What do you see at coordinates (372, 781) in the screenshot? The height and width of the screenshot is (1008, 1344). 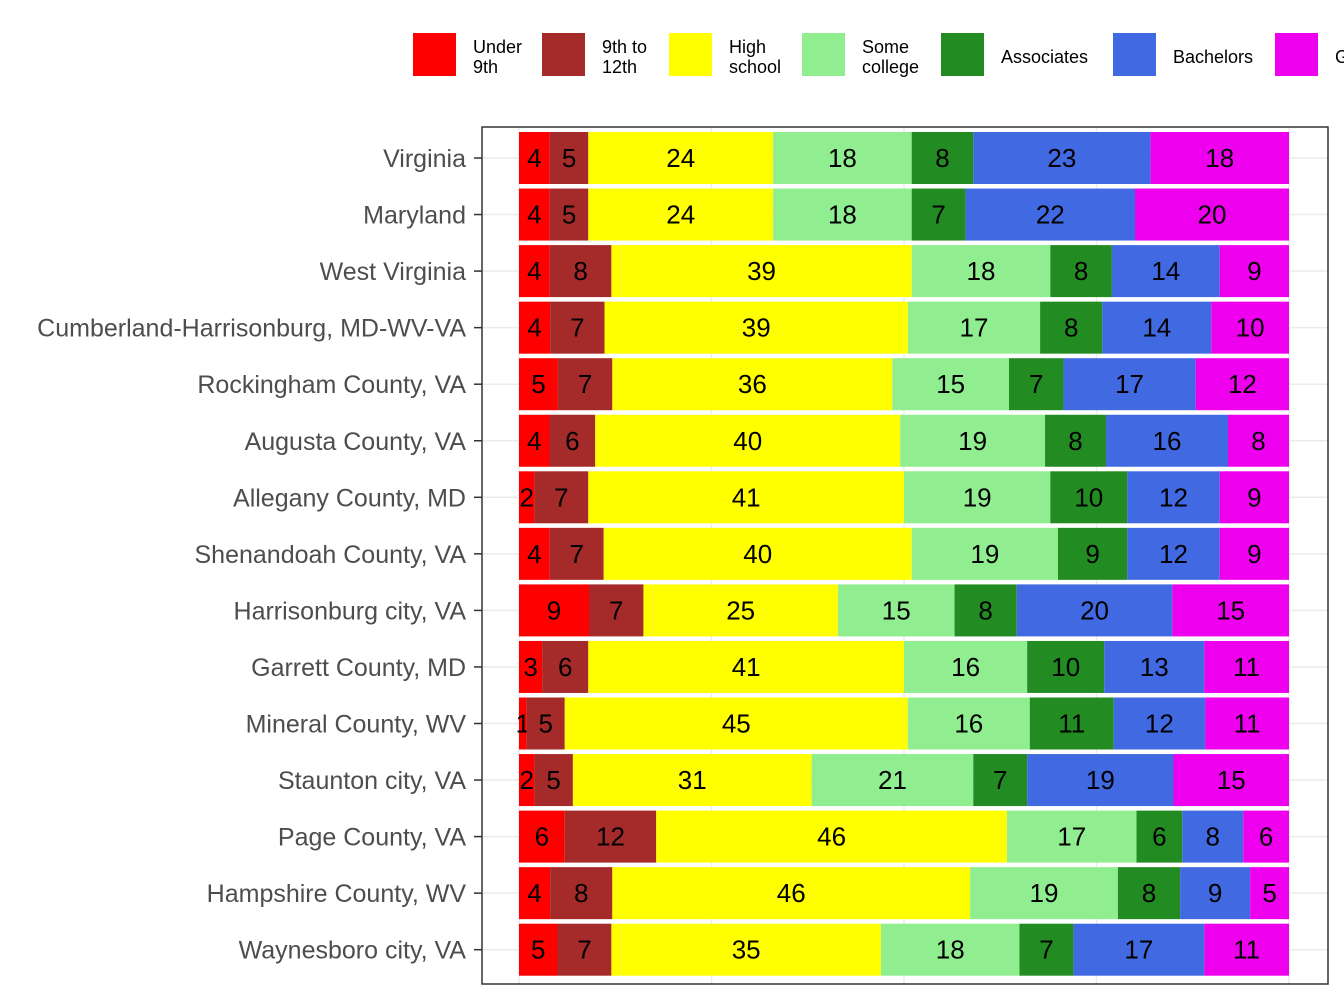 I see `category-label: Staunton city, VA` at bounding box center [372, 781].